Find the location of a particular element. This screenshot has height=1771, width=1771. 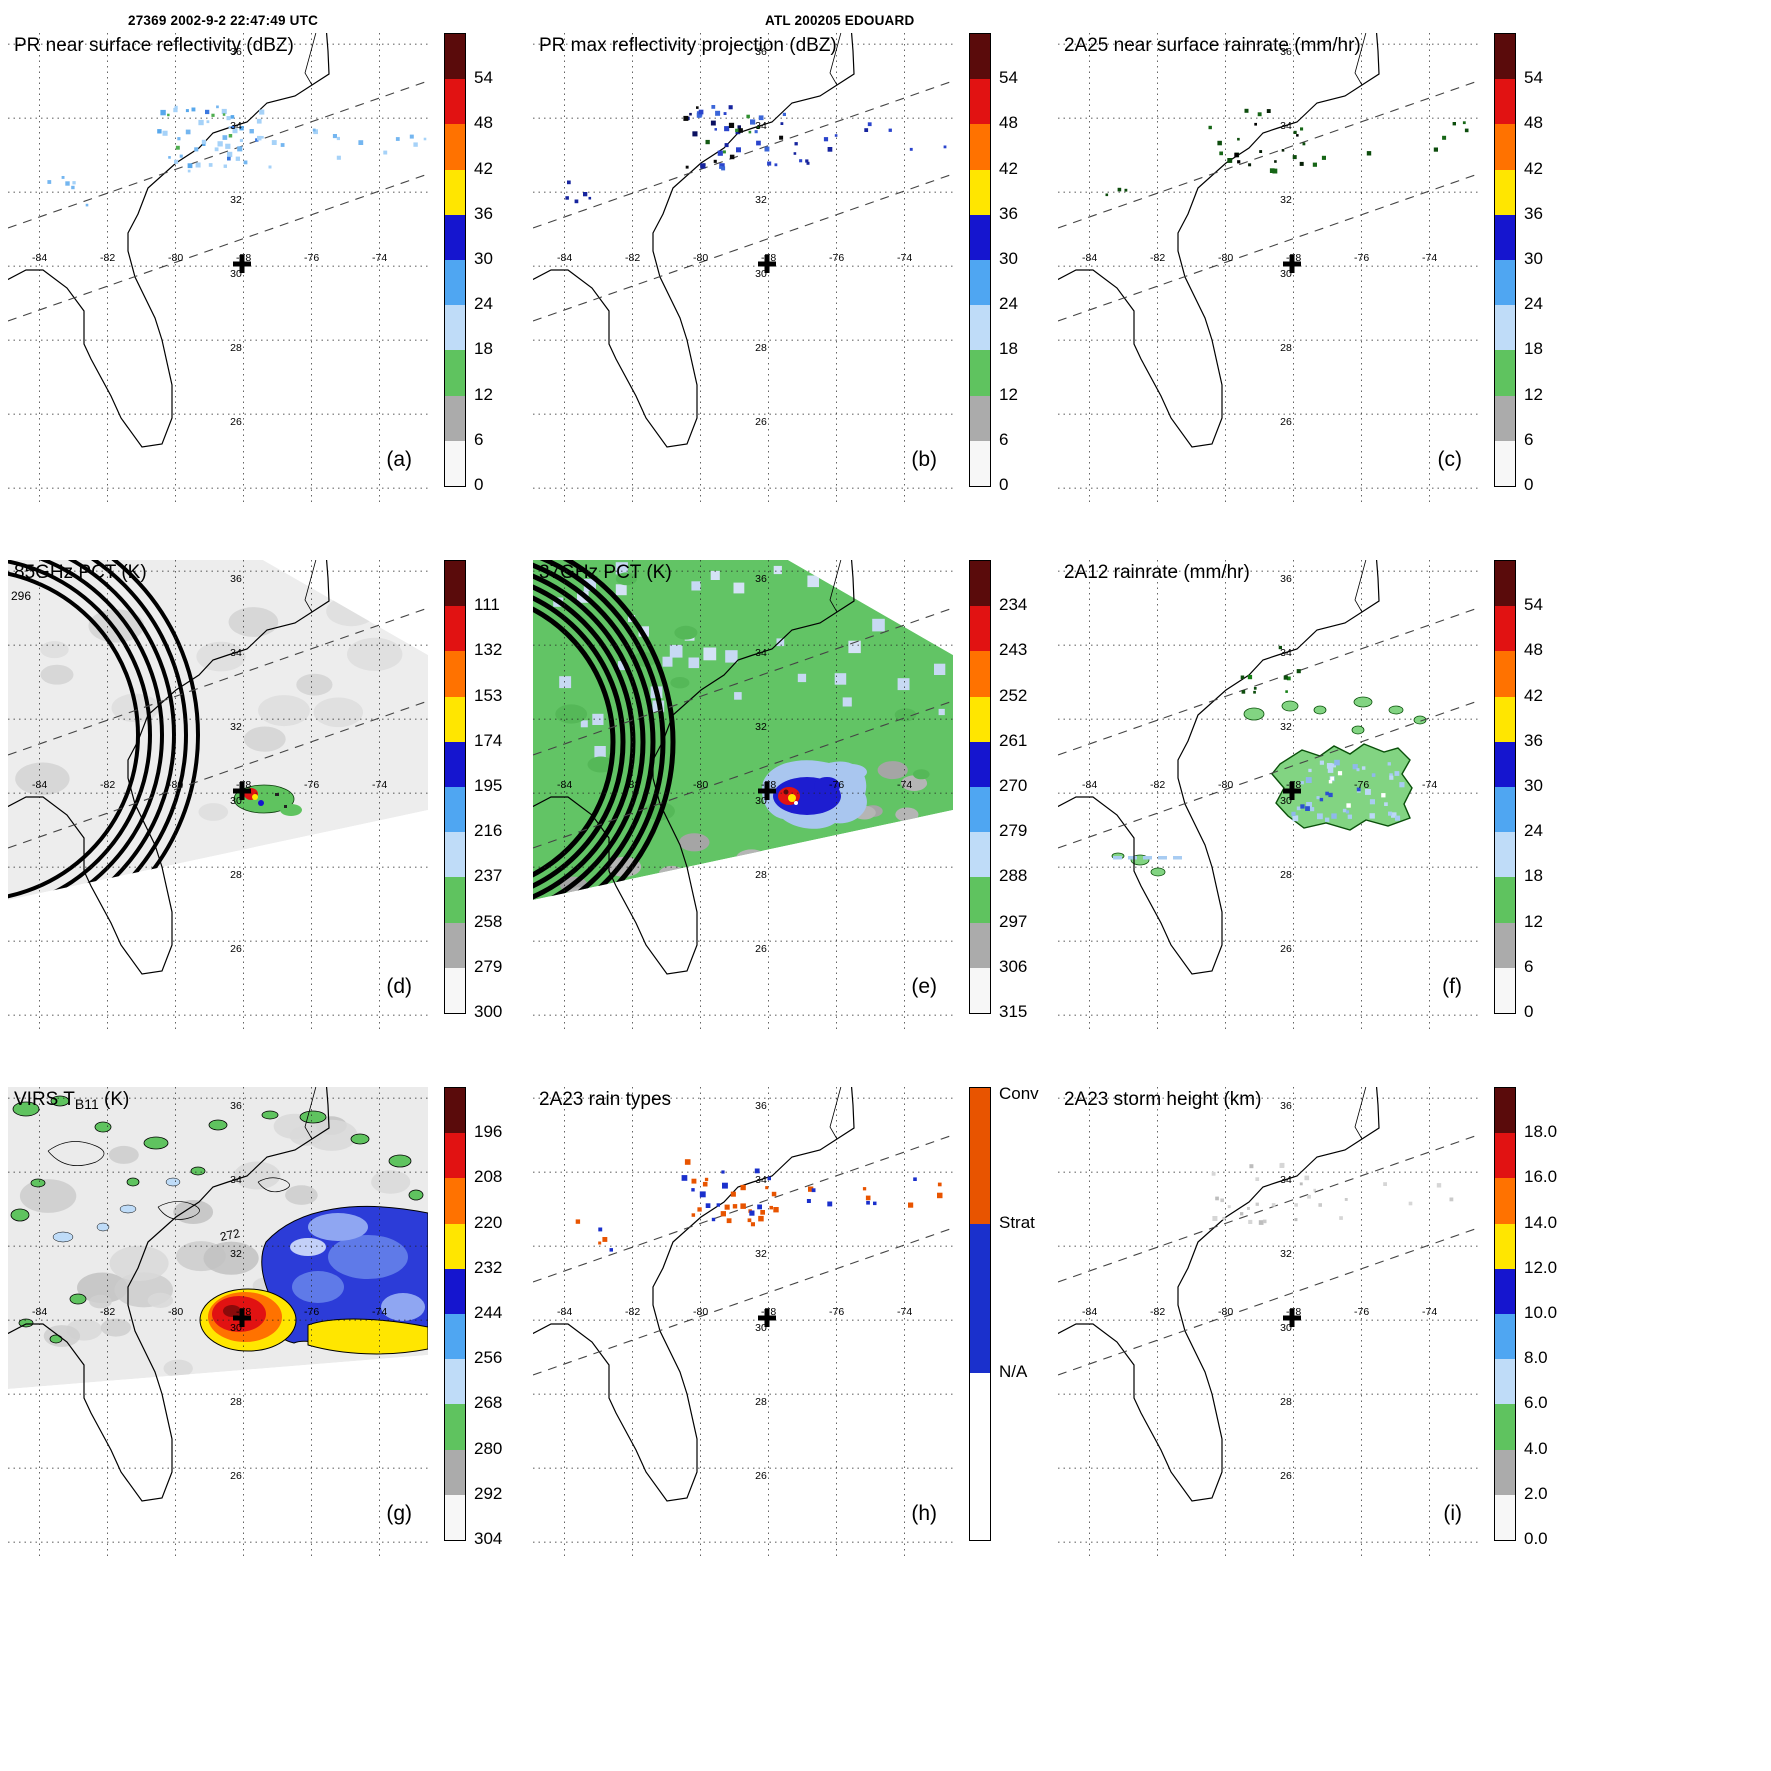

panel-title: 85GHz PCT (K) is located at coordinates (80, 572).